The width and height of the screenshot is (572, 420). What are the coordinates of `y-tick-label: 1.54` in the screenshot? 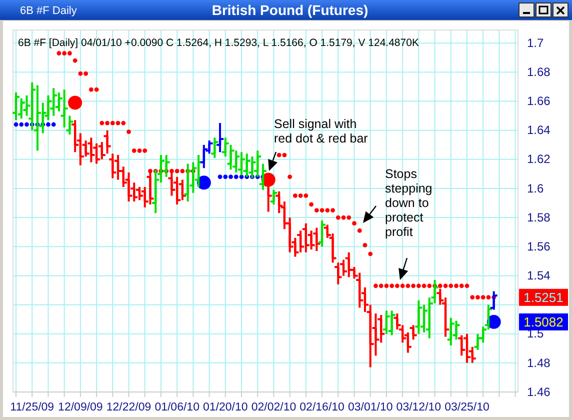 It's located at (539, 275).